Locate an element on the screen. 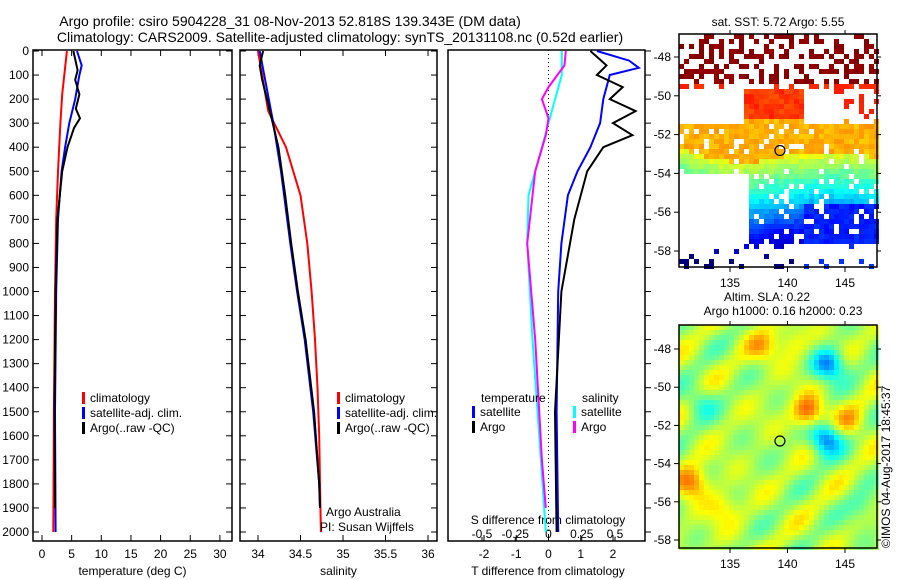 The height and width of the screenshot is (580, 900). x-axis-label: temperature (deg C) is located at coordinates (132, 571).